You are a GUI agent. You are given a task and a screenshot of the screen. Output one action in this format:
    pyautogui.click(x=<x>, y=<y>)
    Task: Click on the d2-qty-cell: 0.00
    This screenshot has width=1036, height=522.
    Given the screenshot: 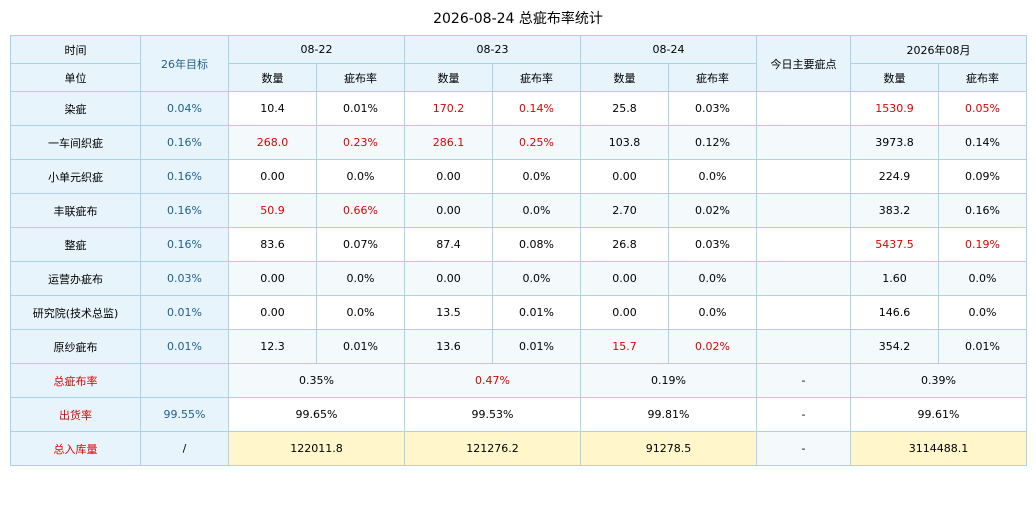 What is the action you would take?
    pyautogui.click(x=448, y=210)
    